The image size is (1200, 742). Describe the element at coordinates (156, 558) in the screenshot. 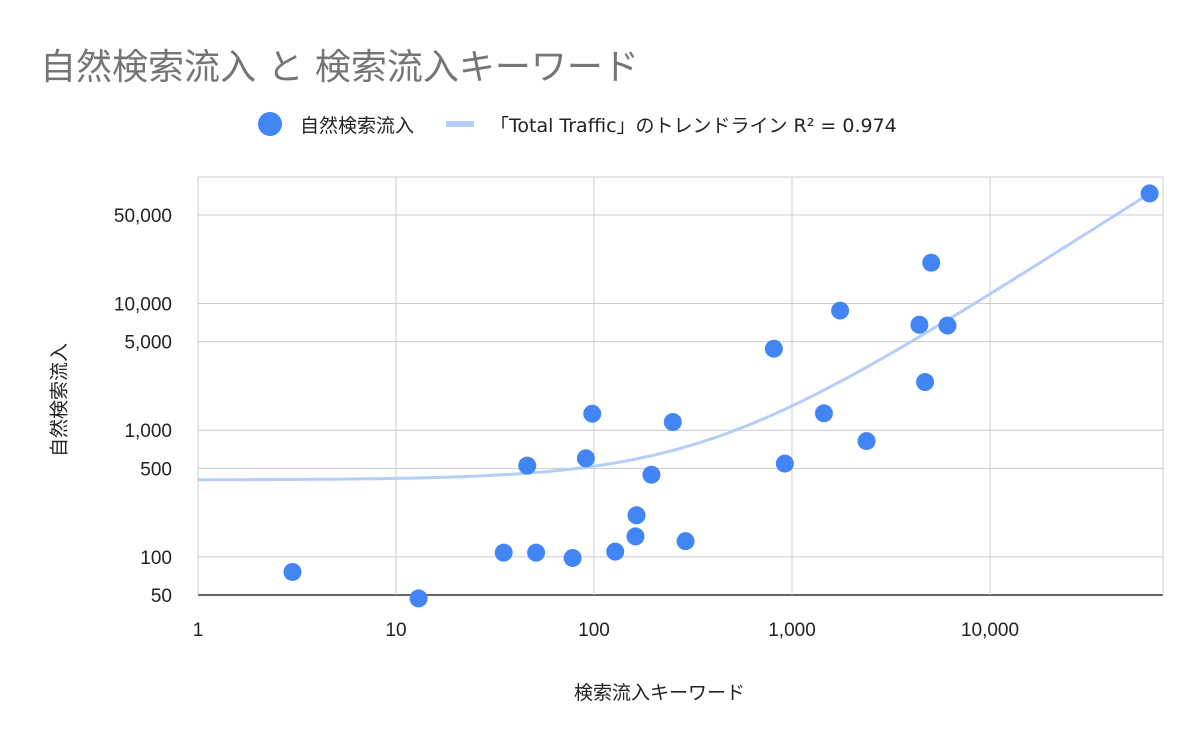

I see `y-tick-label: 100` at that location.